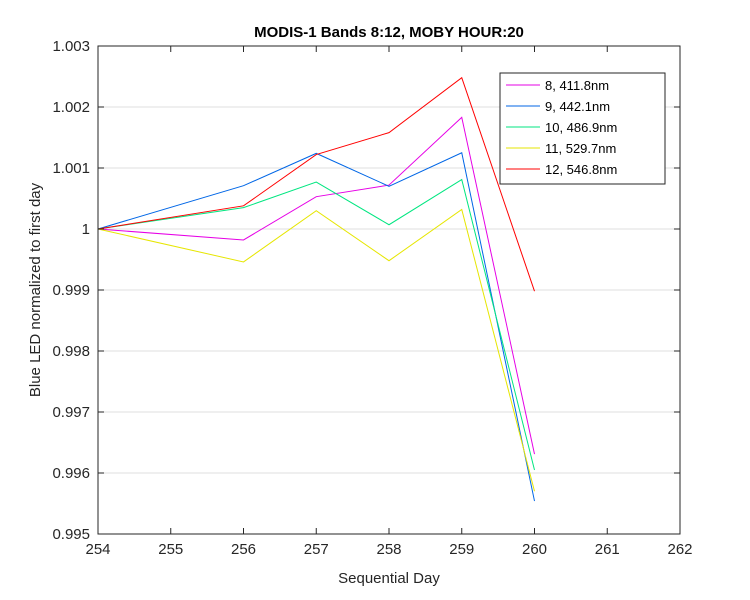 This screenshot has width=750, height=600. I want to click on x-tick-label: 255, so click(170, 549).